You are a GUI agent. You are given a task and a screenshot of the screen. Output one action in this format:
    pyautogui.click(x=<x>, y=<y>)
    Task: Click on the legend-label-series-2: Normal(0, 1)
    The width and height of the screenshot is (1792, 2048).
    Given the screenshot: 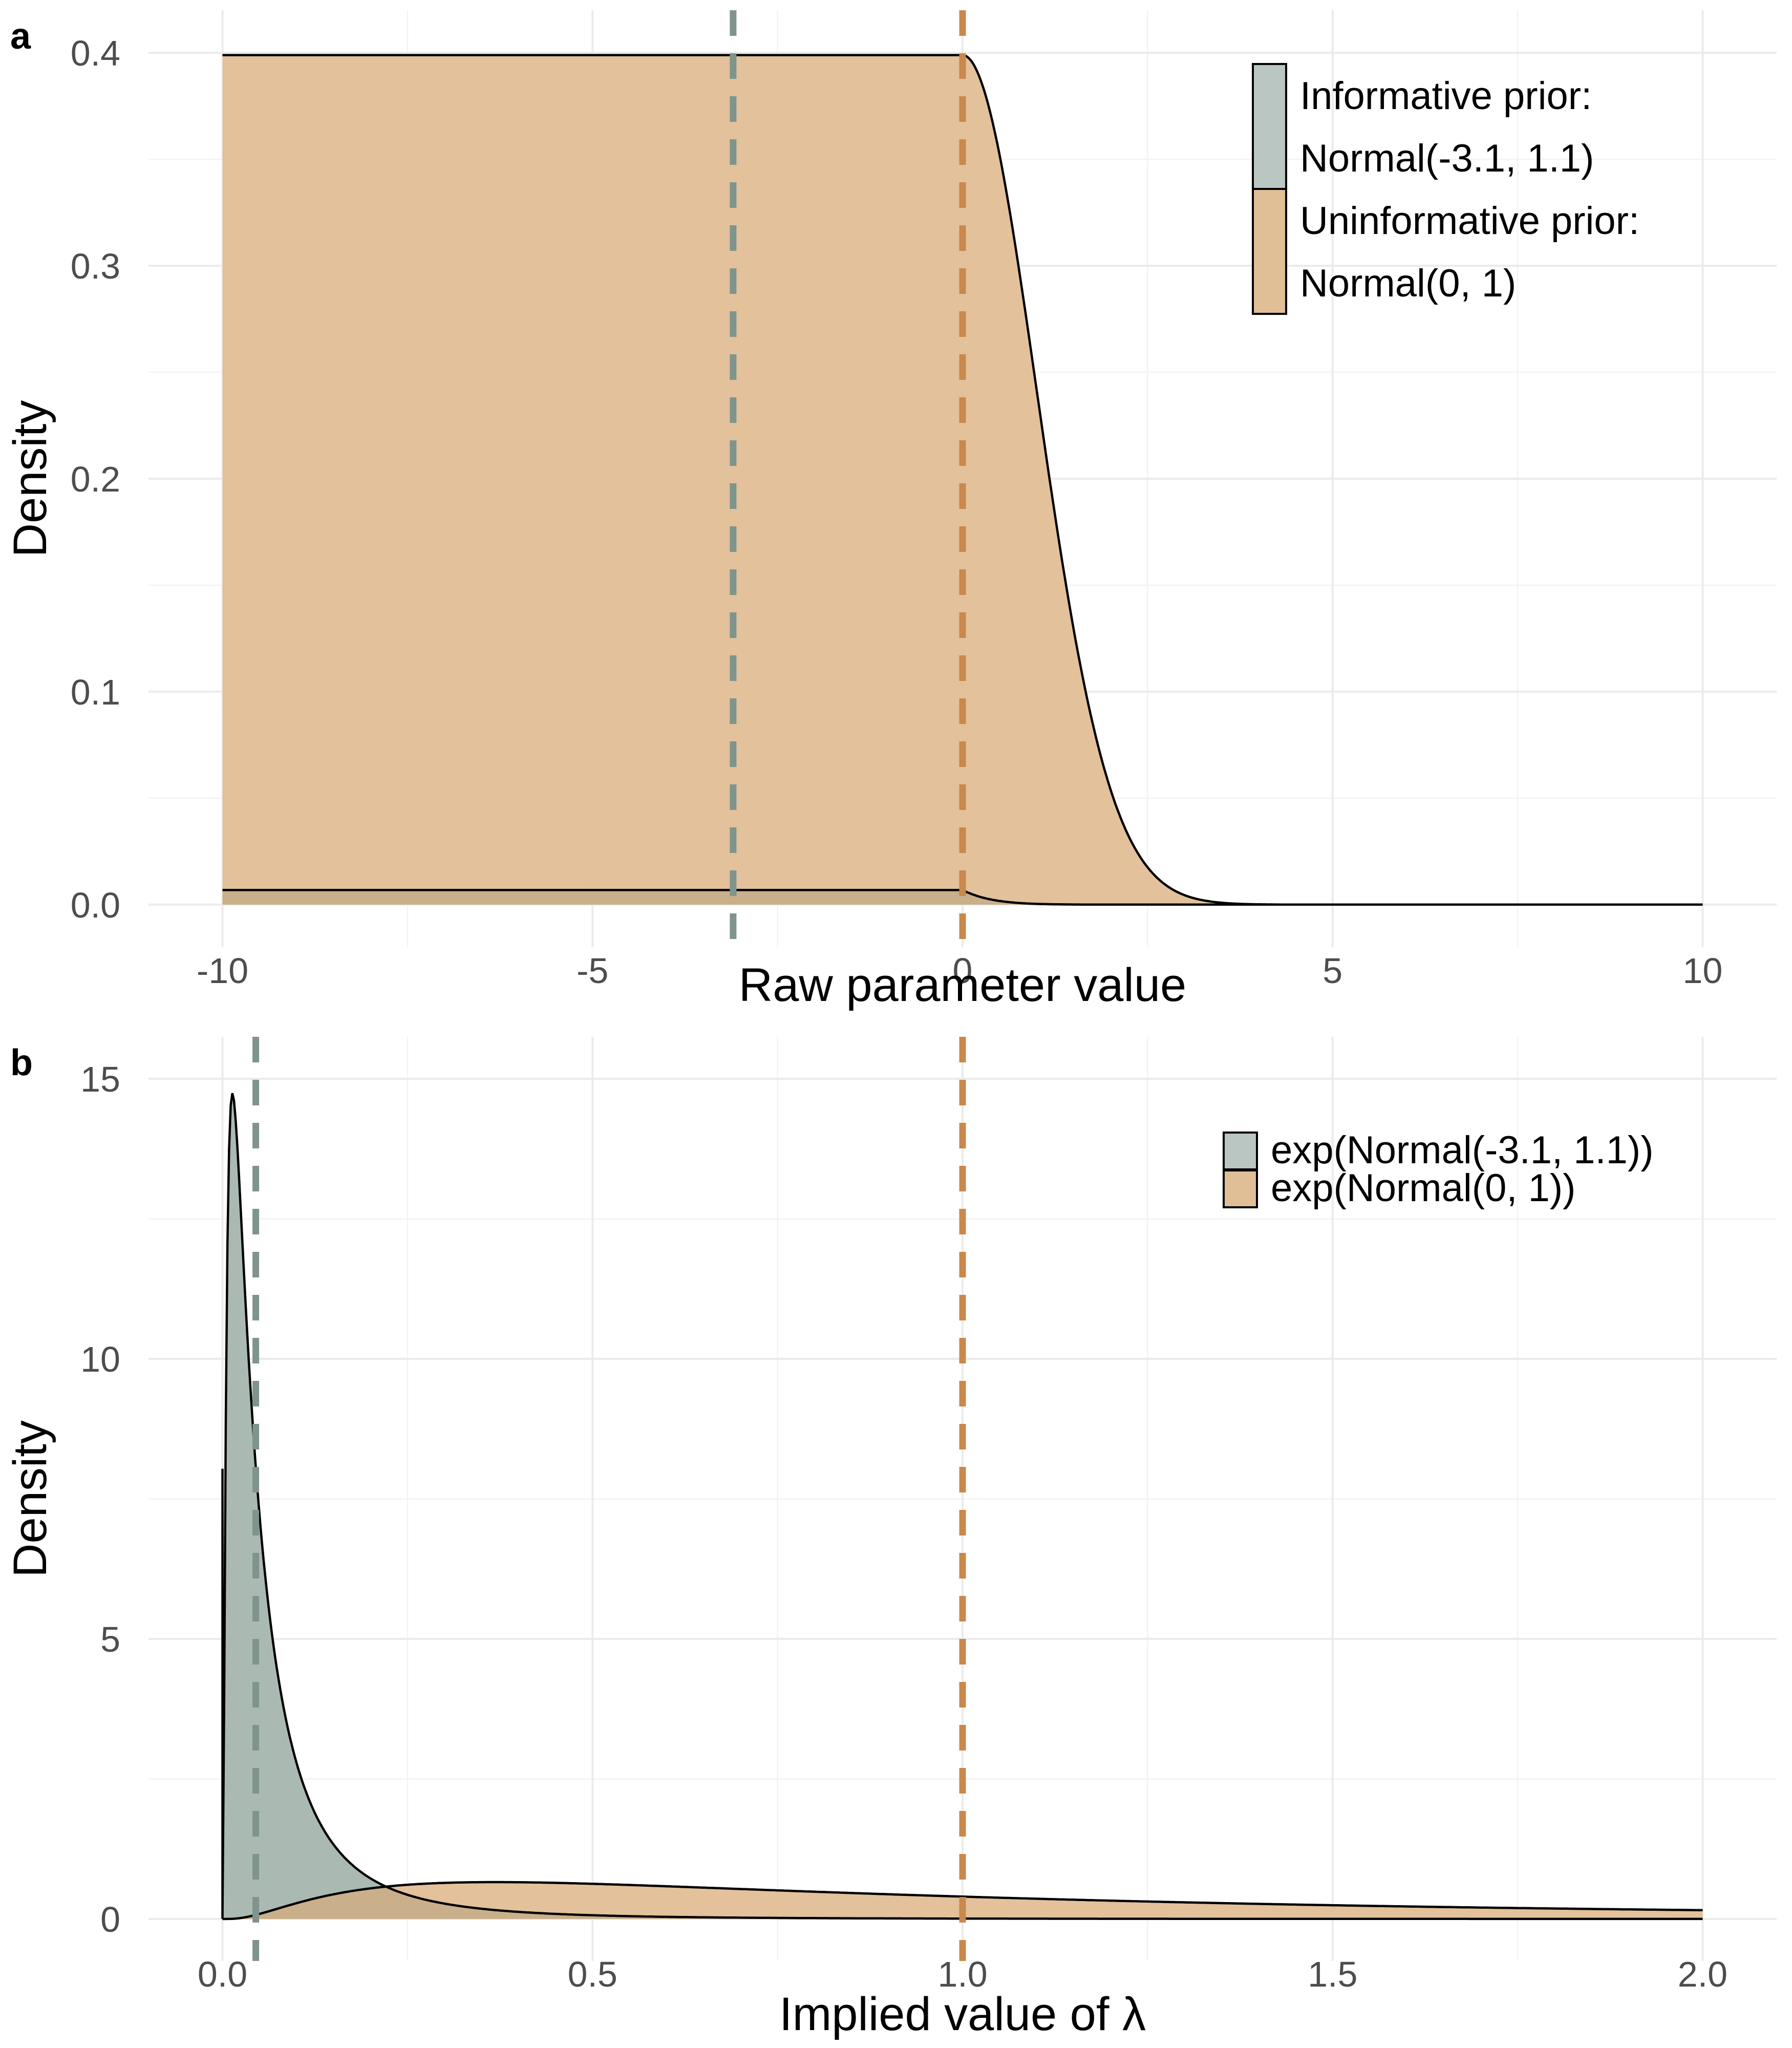 What is the action you would take?
    pyautogui.click(x=1408, y=283)
    